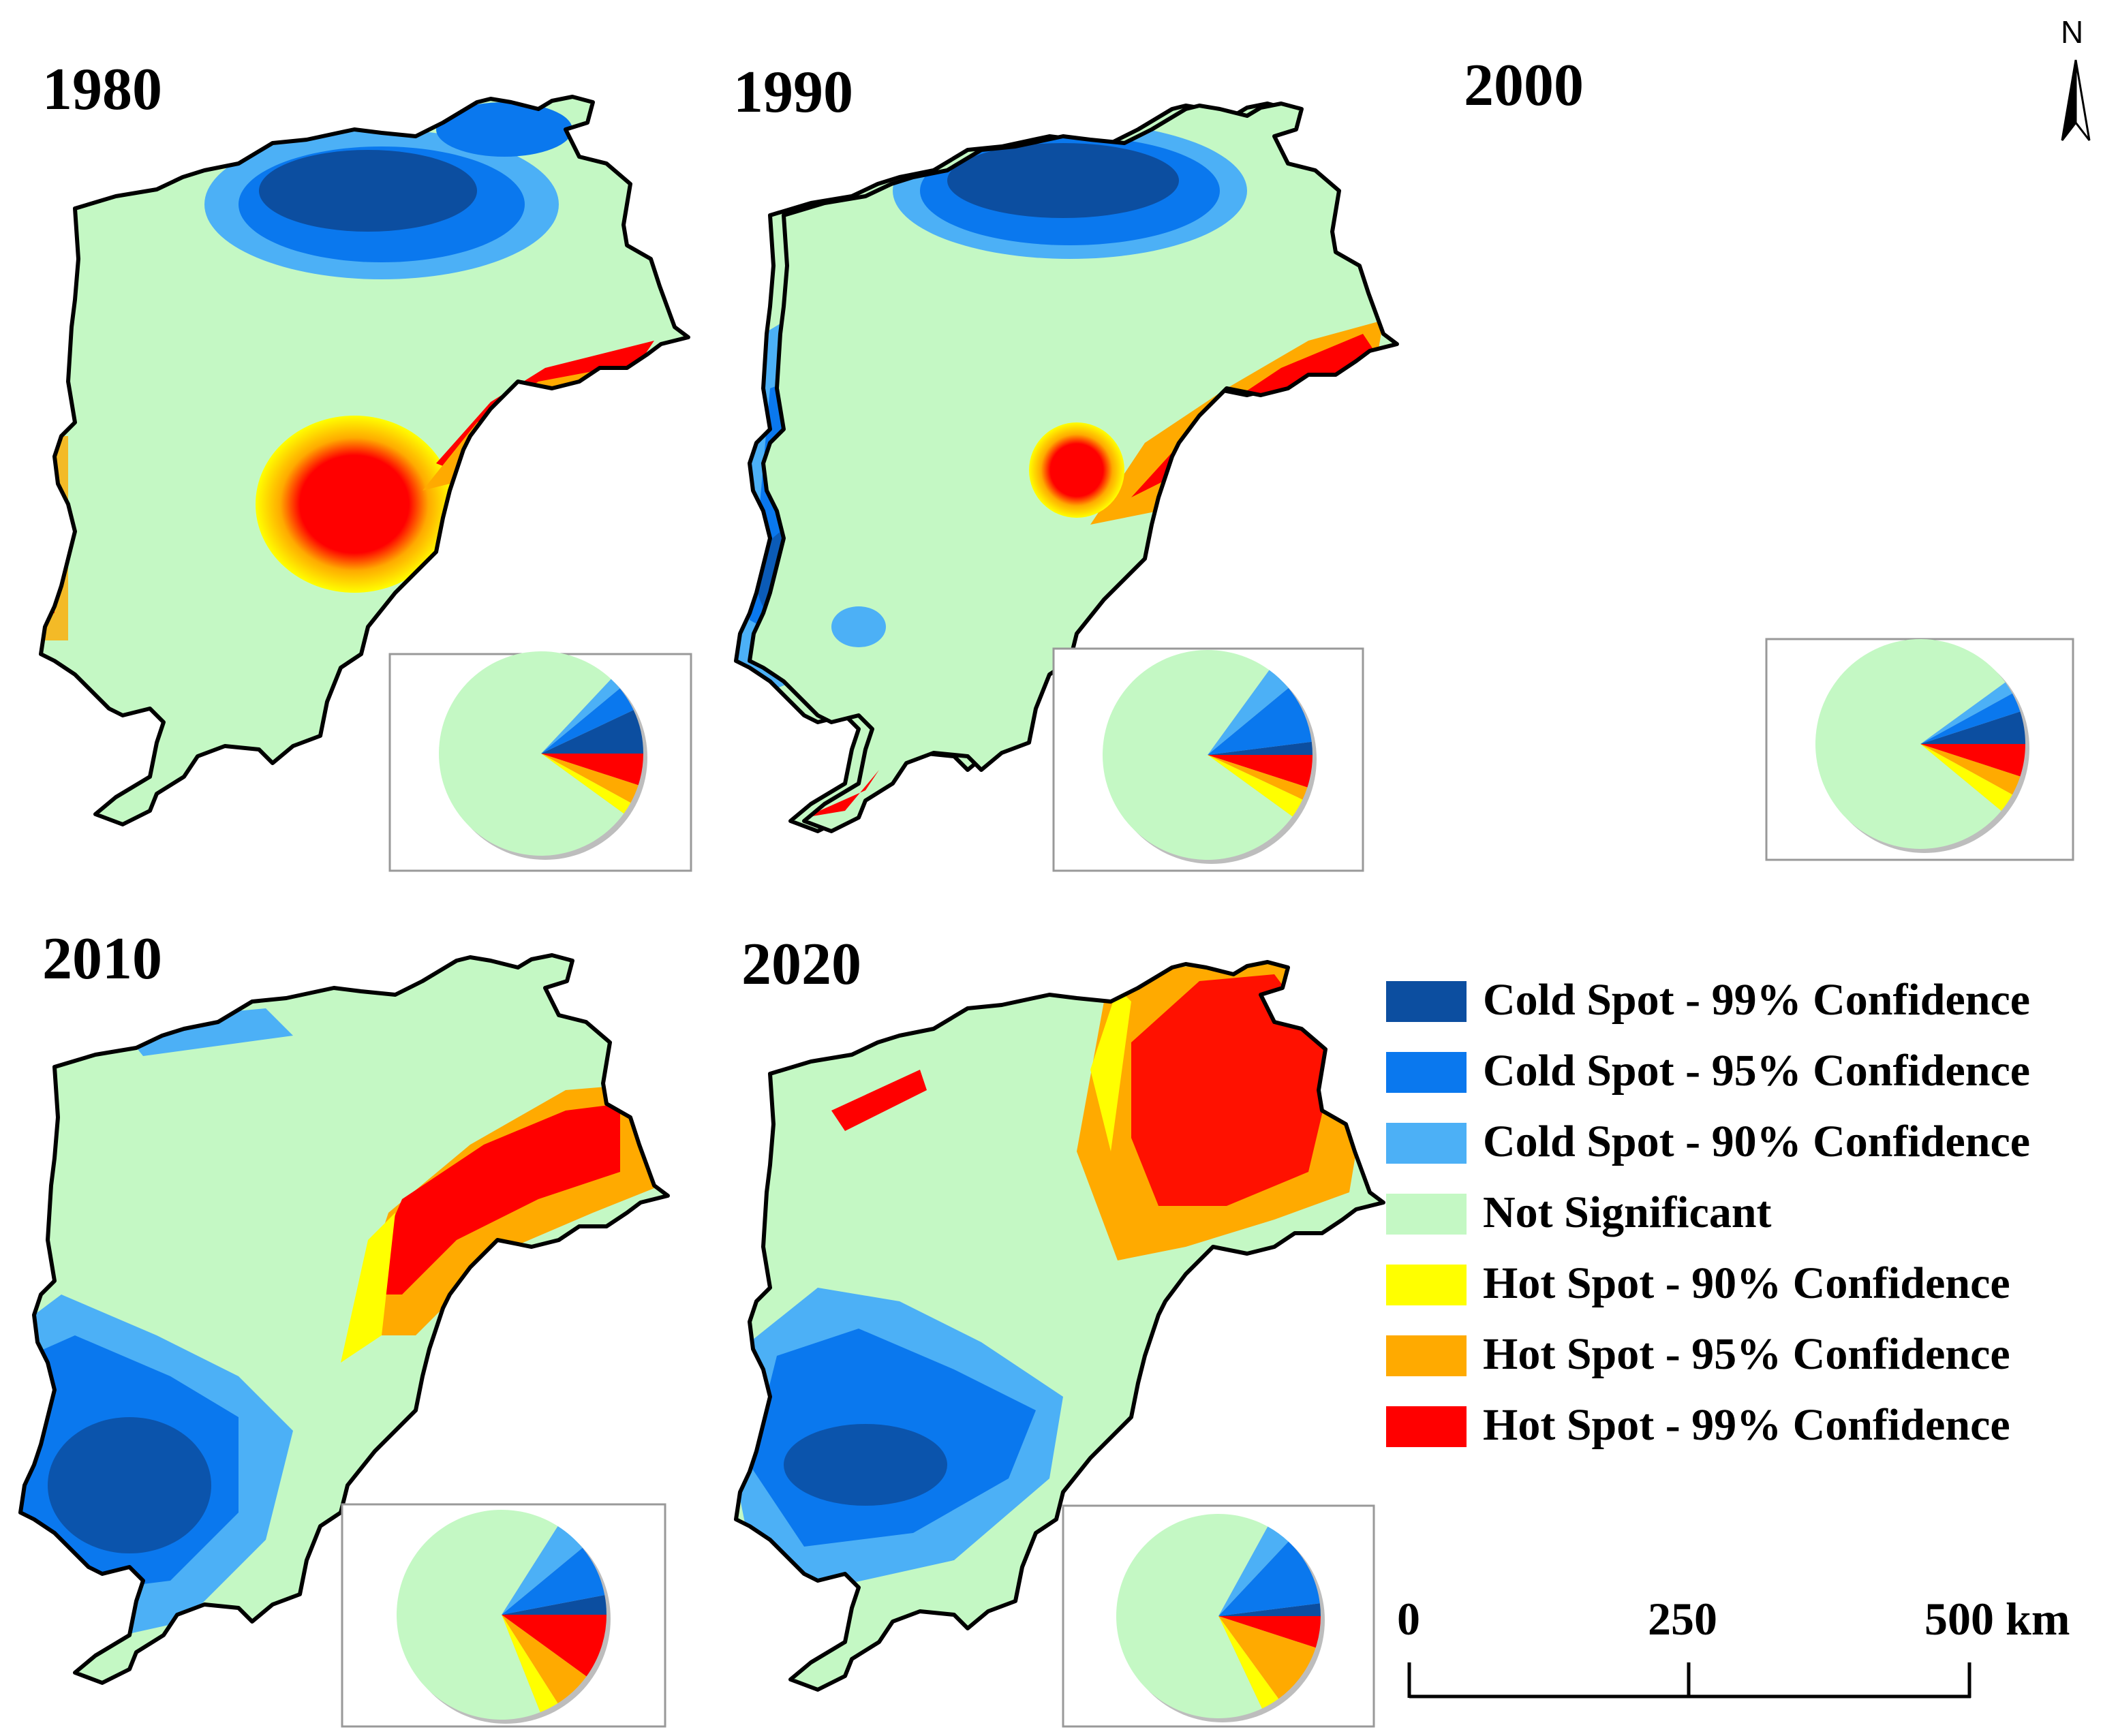  I want to click on year-label-1980: 1980, so click(102, 90).